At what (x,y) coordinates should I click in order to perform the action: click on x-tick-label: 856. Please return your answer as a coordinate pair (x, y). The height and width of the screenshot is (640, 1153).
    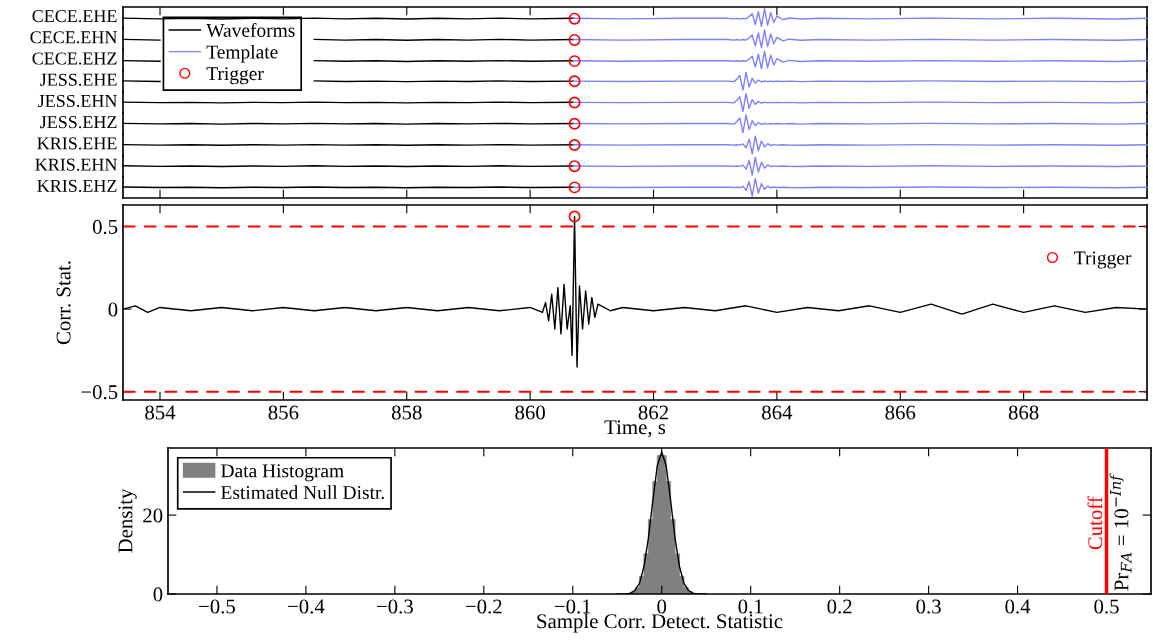
    Looking at the image, I should click on (283, 412).